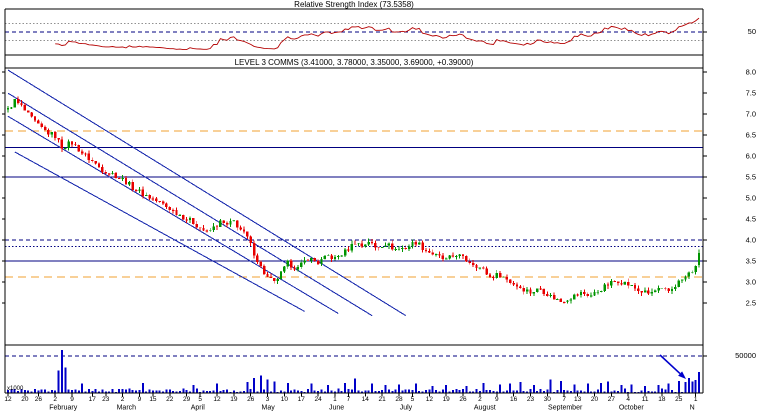  What do you see at coordinates (595, 399) in the screenshot?
I see `date-tick-label: 20` at bounding box center [595, 399].